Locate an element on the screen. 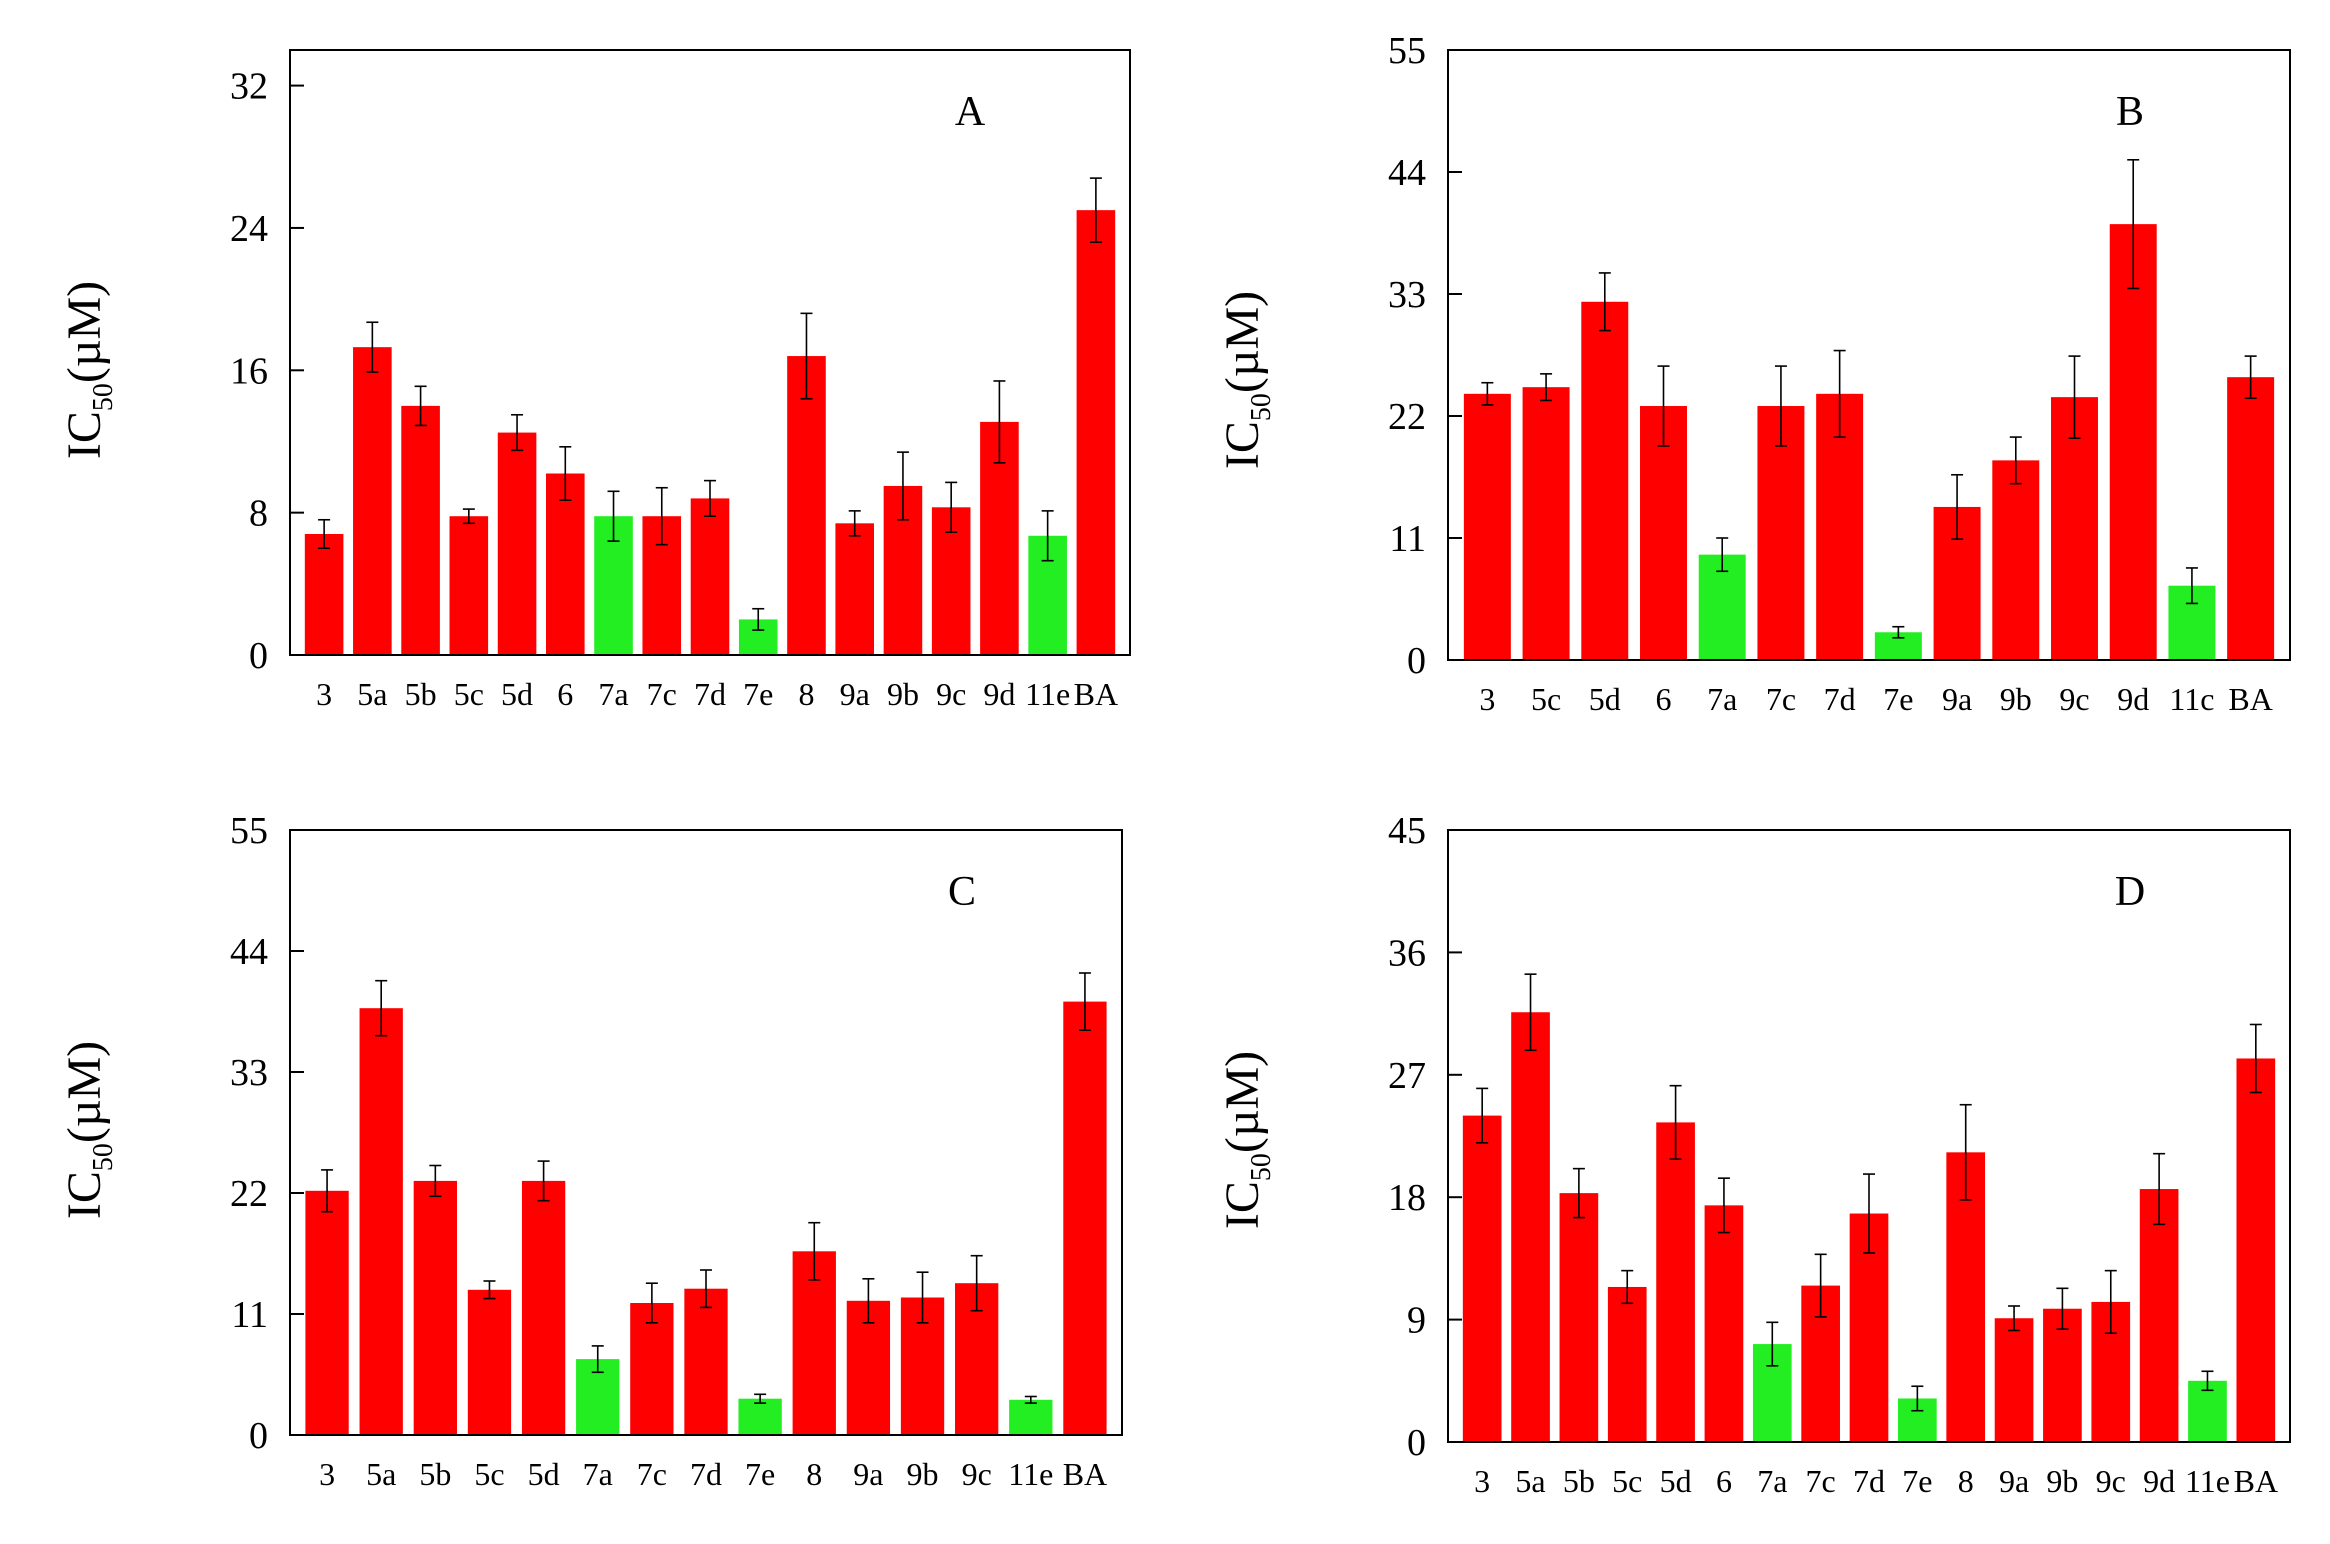 This screenshot has height=1544, width=2330. x-label-c-7e: 7e is located at coordinates (760, 1474).